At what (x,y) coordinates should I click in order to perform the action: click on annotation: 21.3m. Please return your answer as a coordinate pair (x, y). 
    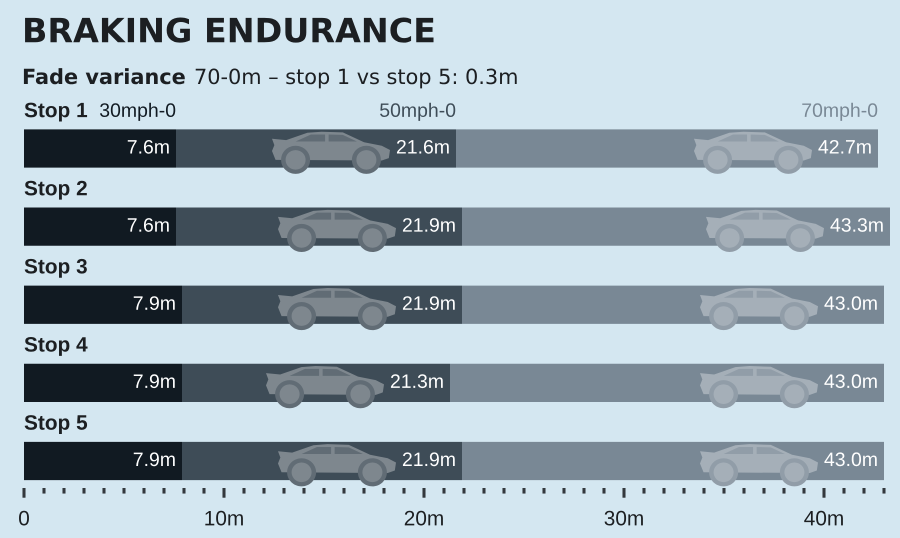
    Looking at the image, I should click on (416, 381).